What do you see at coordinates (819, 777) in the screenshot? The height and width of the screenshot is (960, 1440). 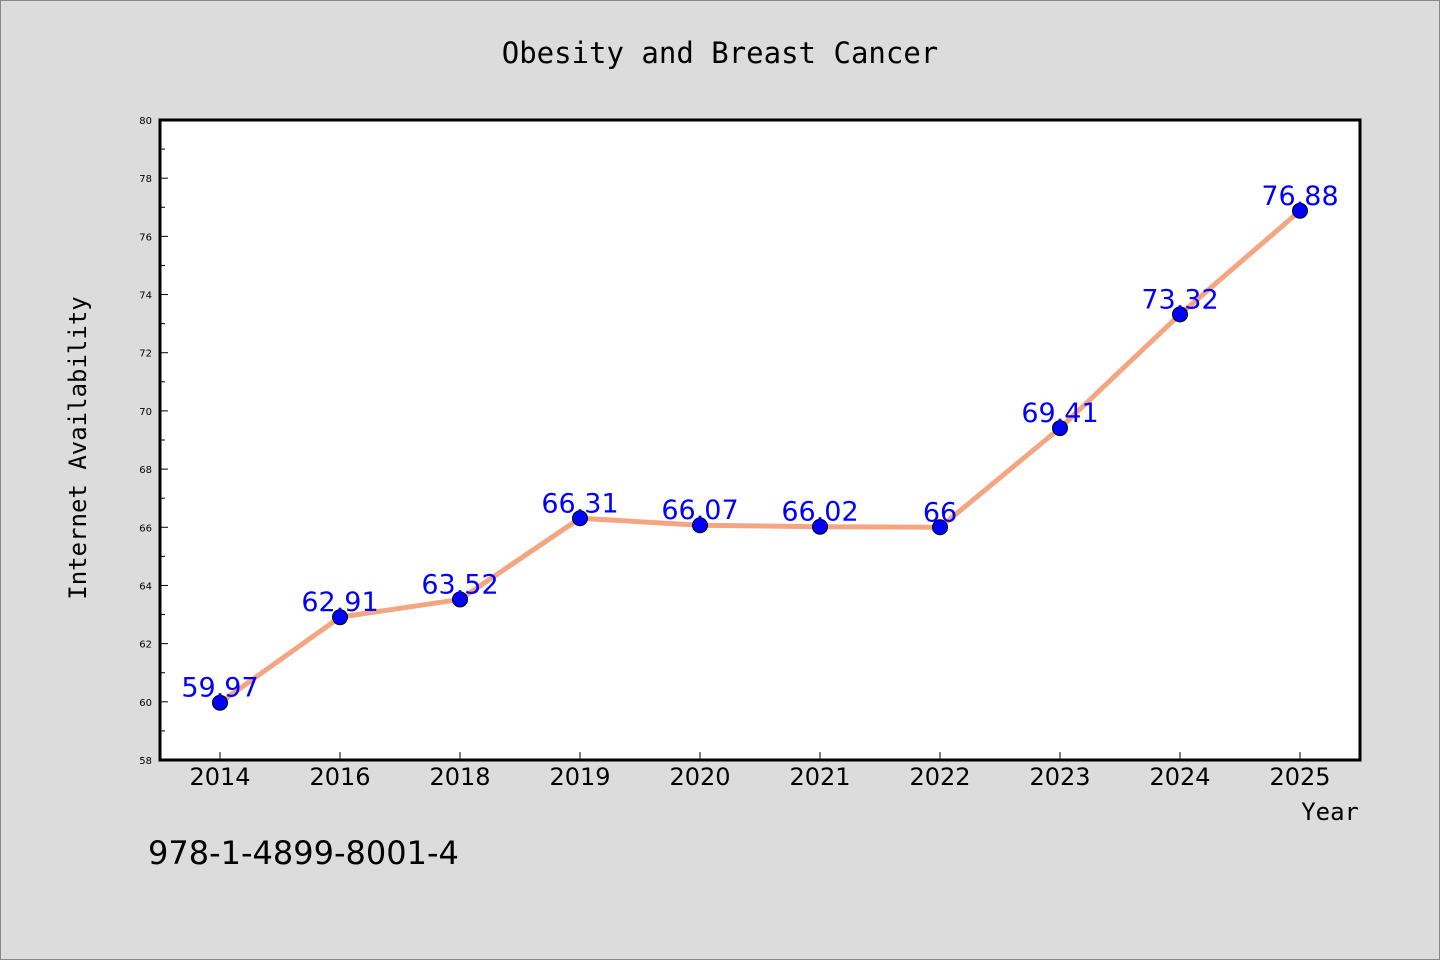 I see `x-tick-label: 2021` at bounding box center [819, 777].